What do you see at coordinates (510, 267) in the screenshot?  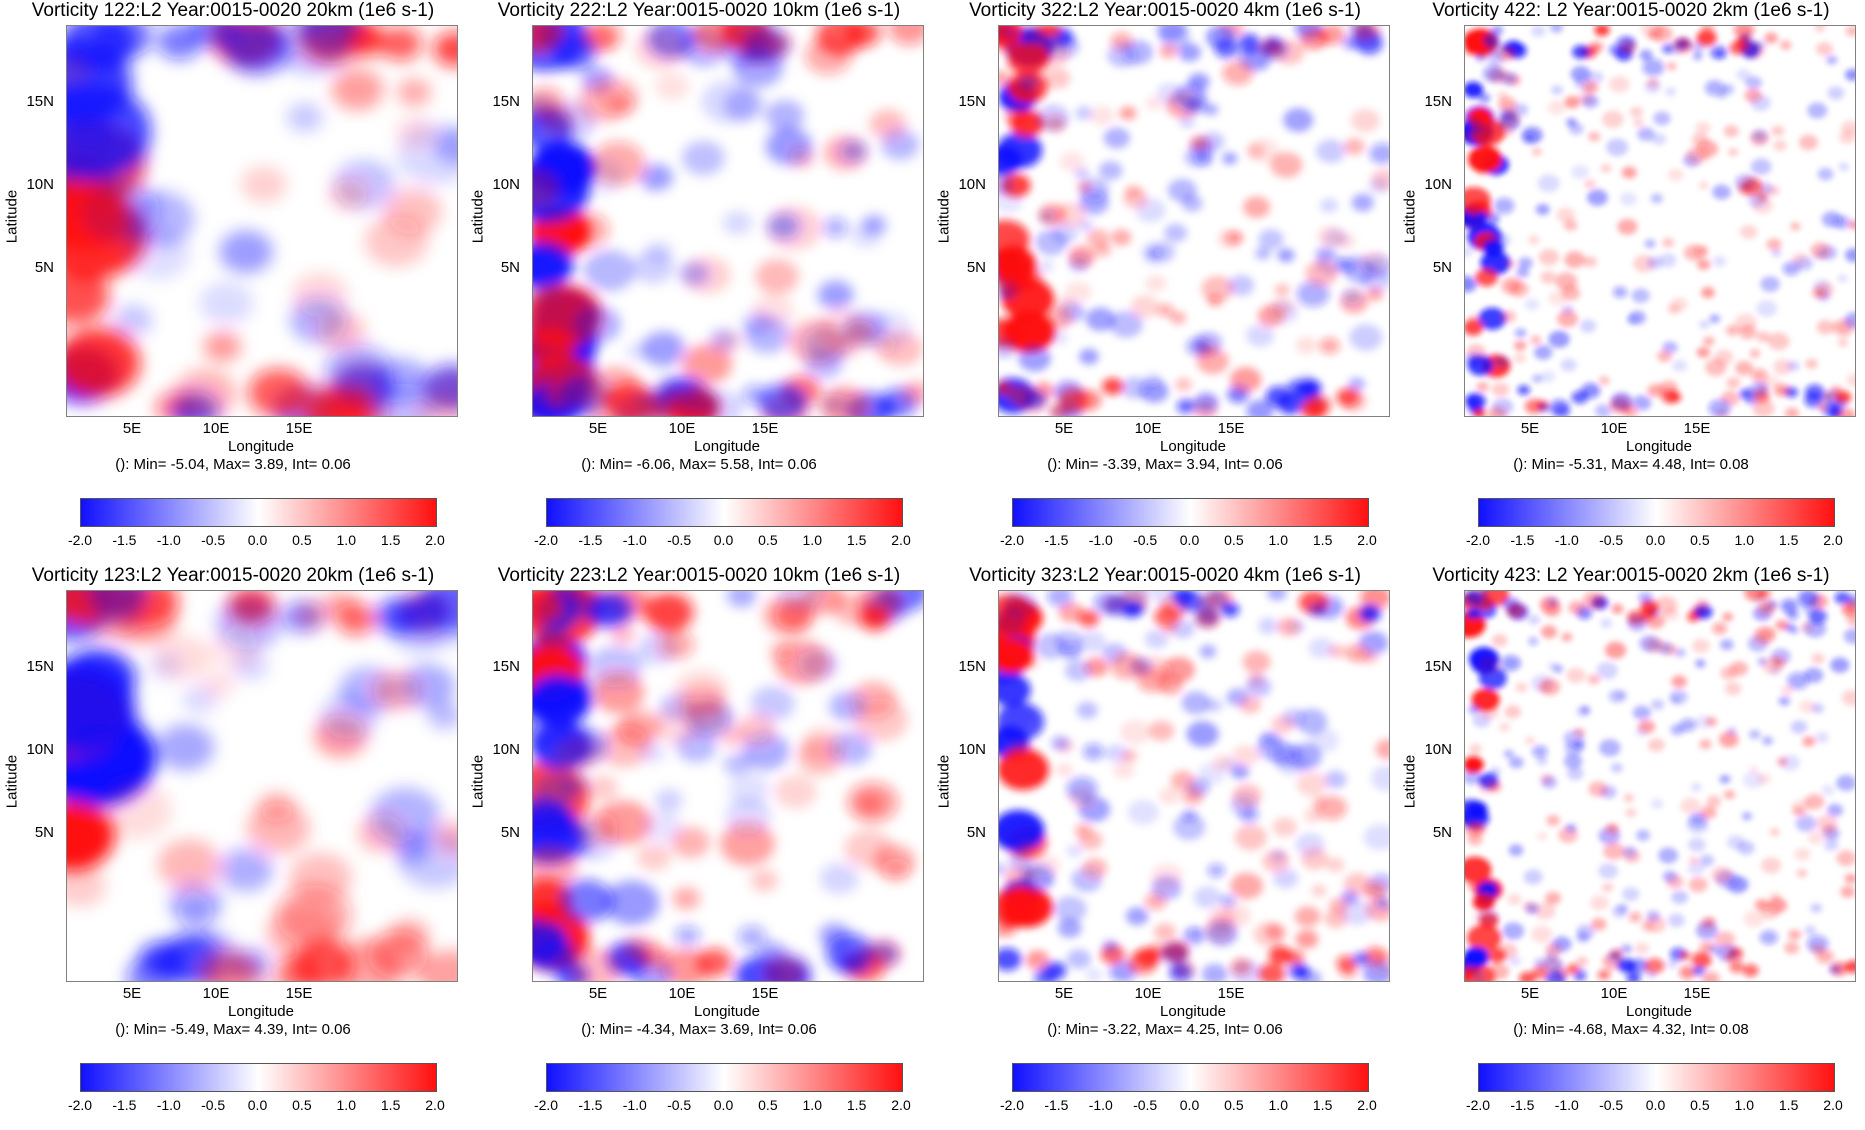 I see `y-tick-label: 5N` at bounding box center [510, 267].